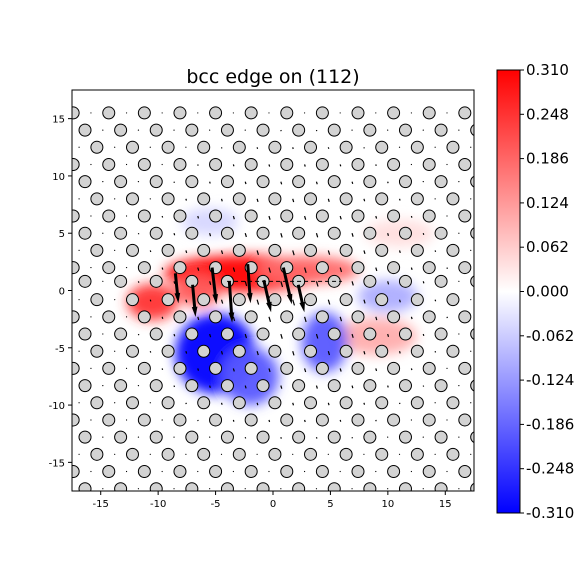 The image size is (576, 576). I want to click on colorbar-tick-label: -0.062, so click(550, 336).